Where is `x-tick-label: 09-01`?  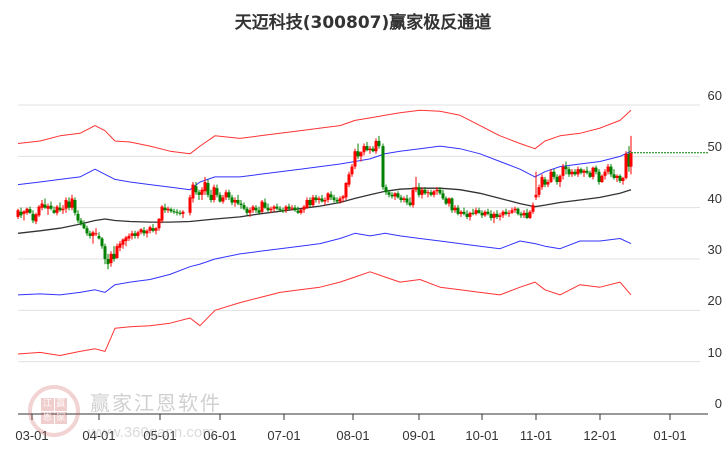
x-tick-label: 09-01 is located at coordinates (419, 435).